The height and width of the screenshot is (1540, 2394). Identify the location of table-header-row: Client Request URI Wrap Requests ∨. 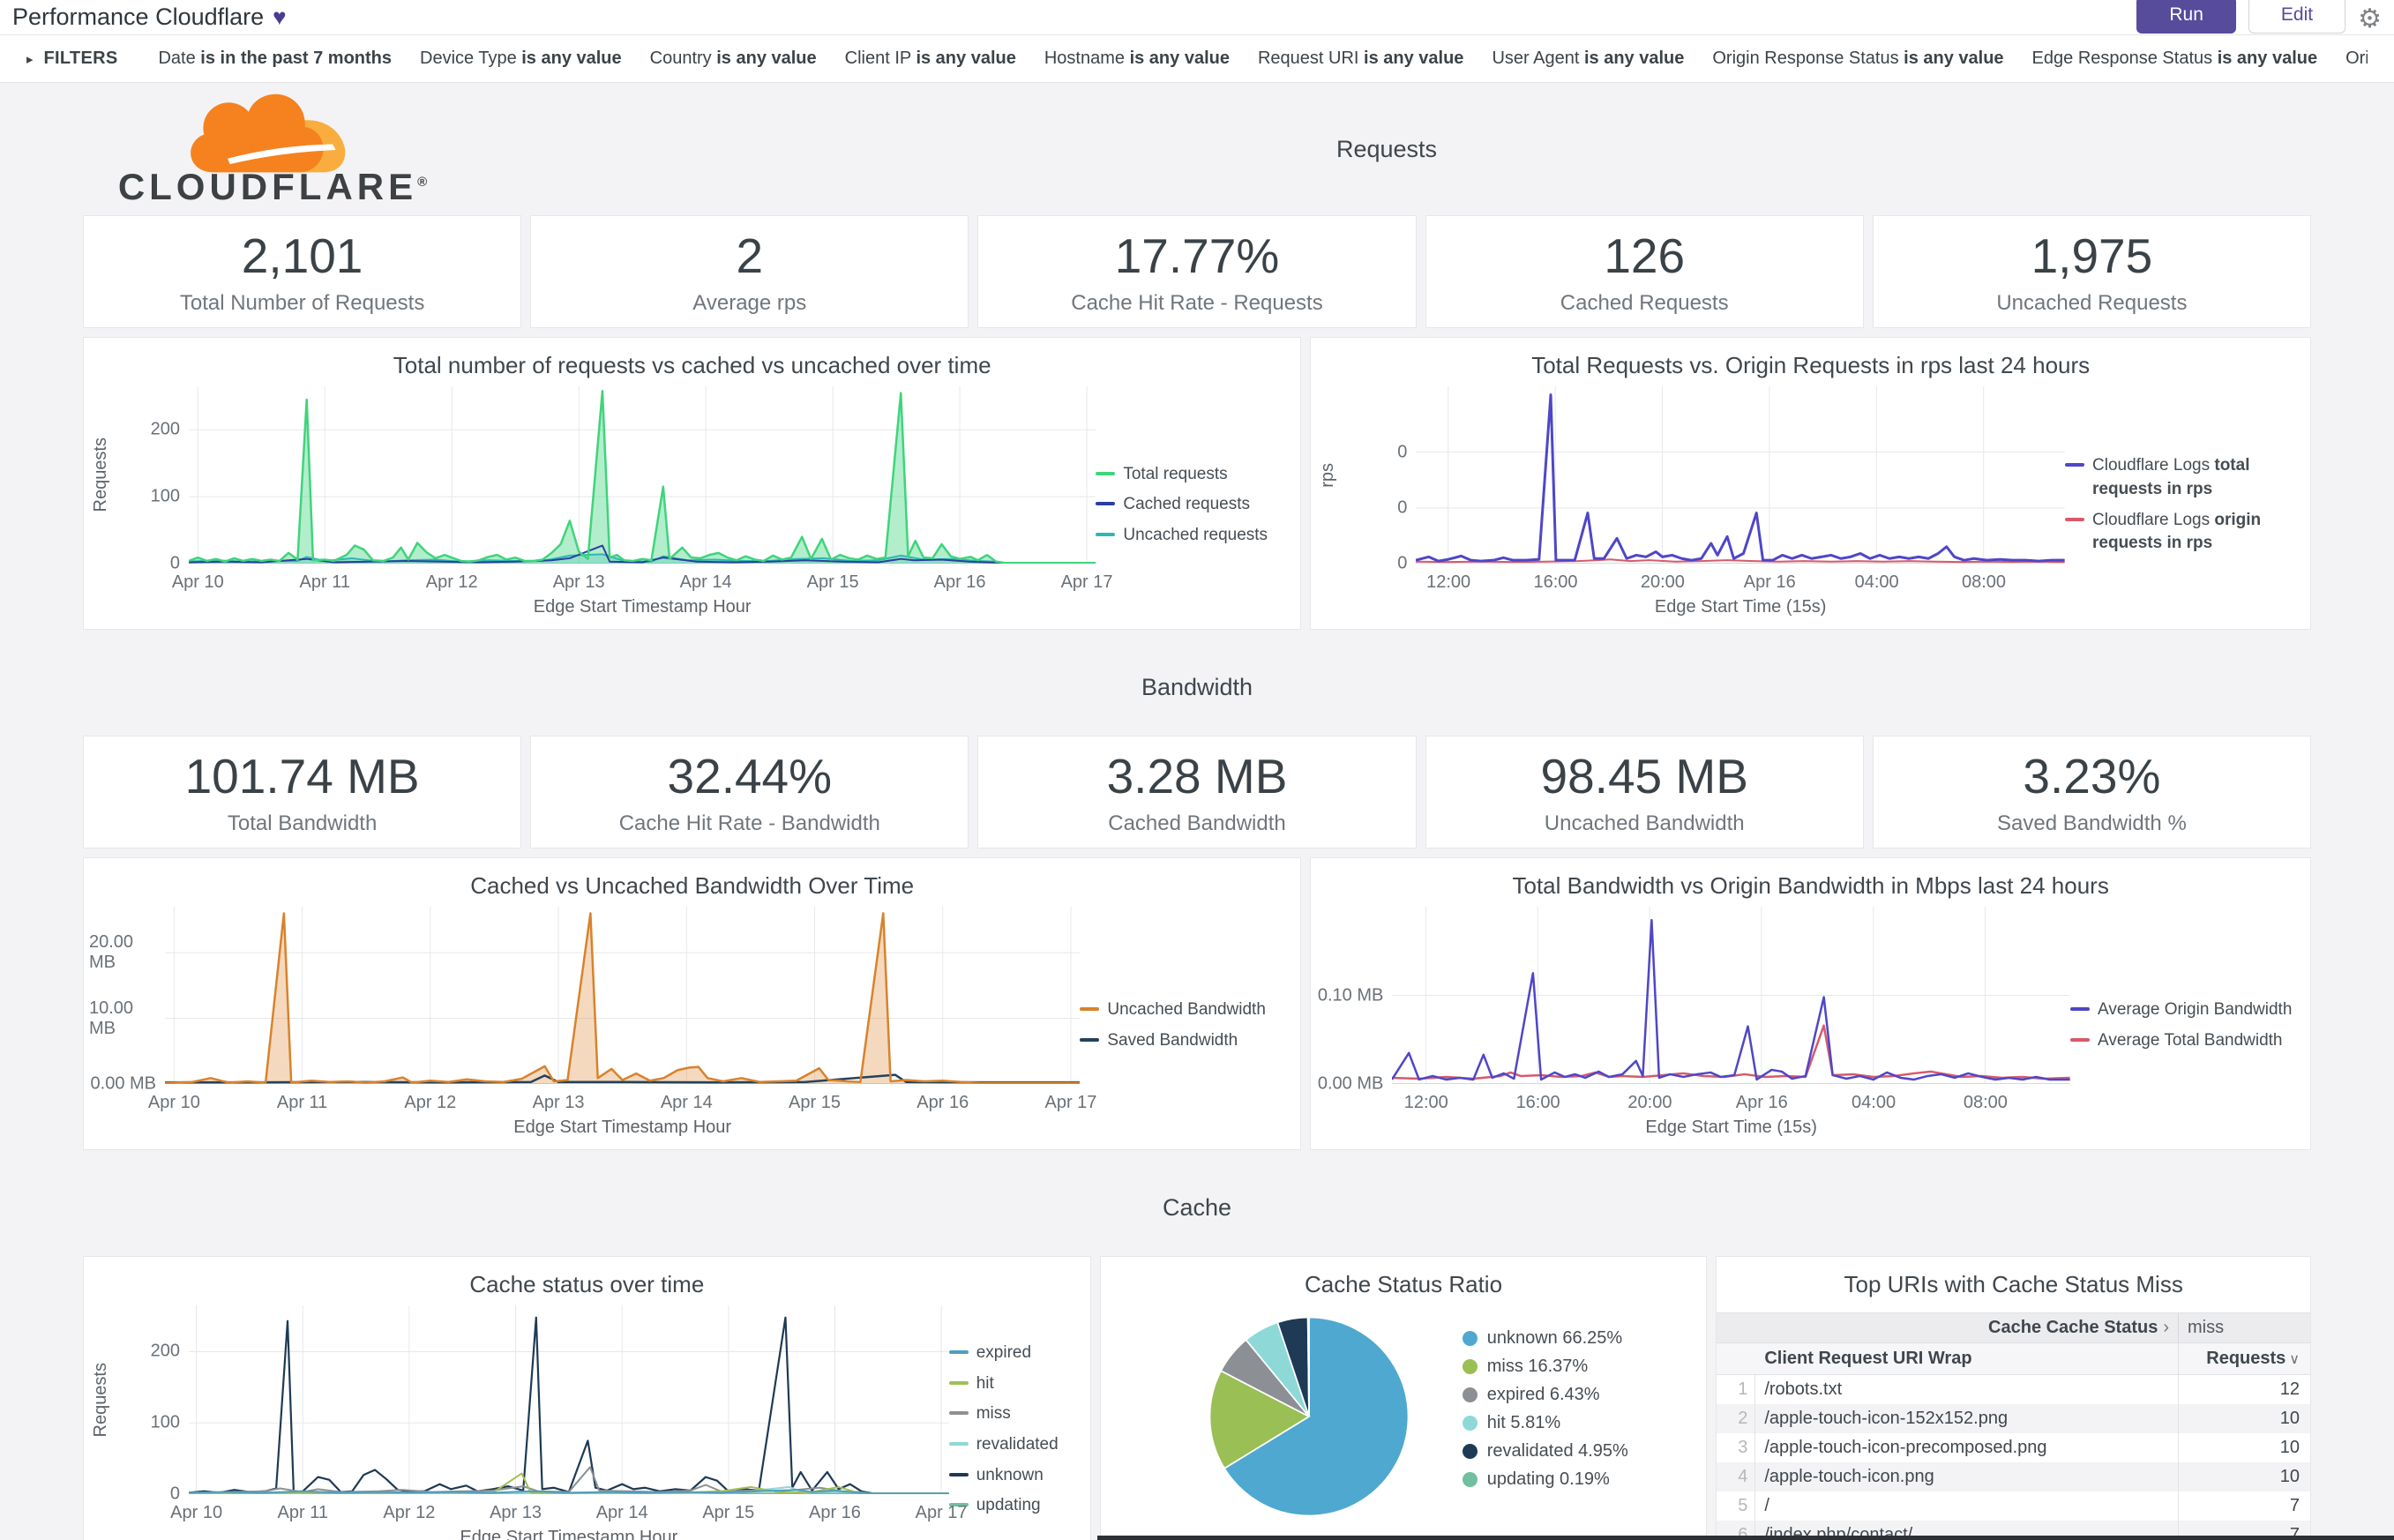
(2013, 1359).